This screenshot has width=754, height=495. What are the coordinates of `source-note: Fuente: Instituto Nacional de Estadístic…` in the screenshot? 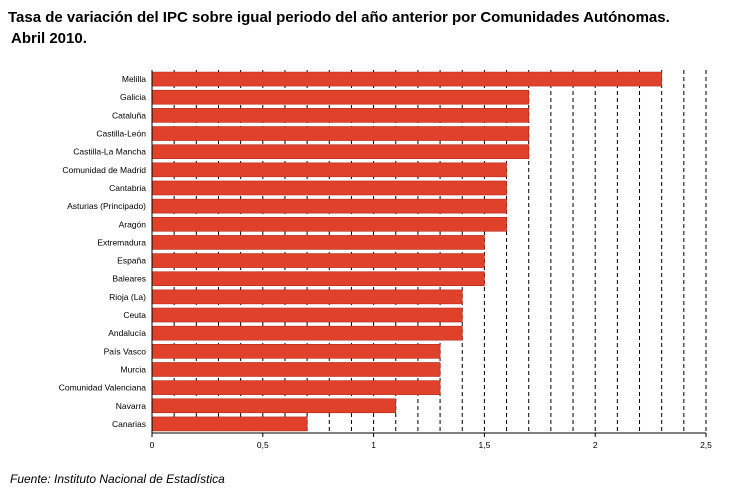 It's located at (117, 479).